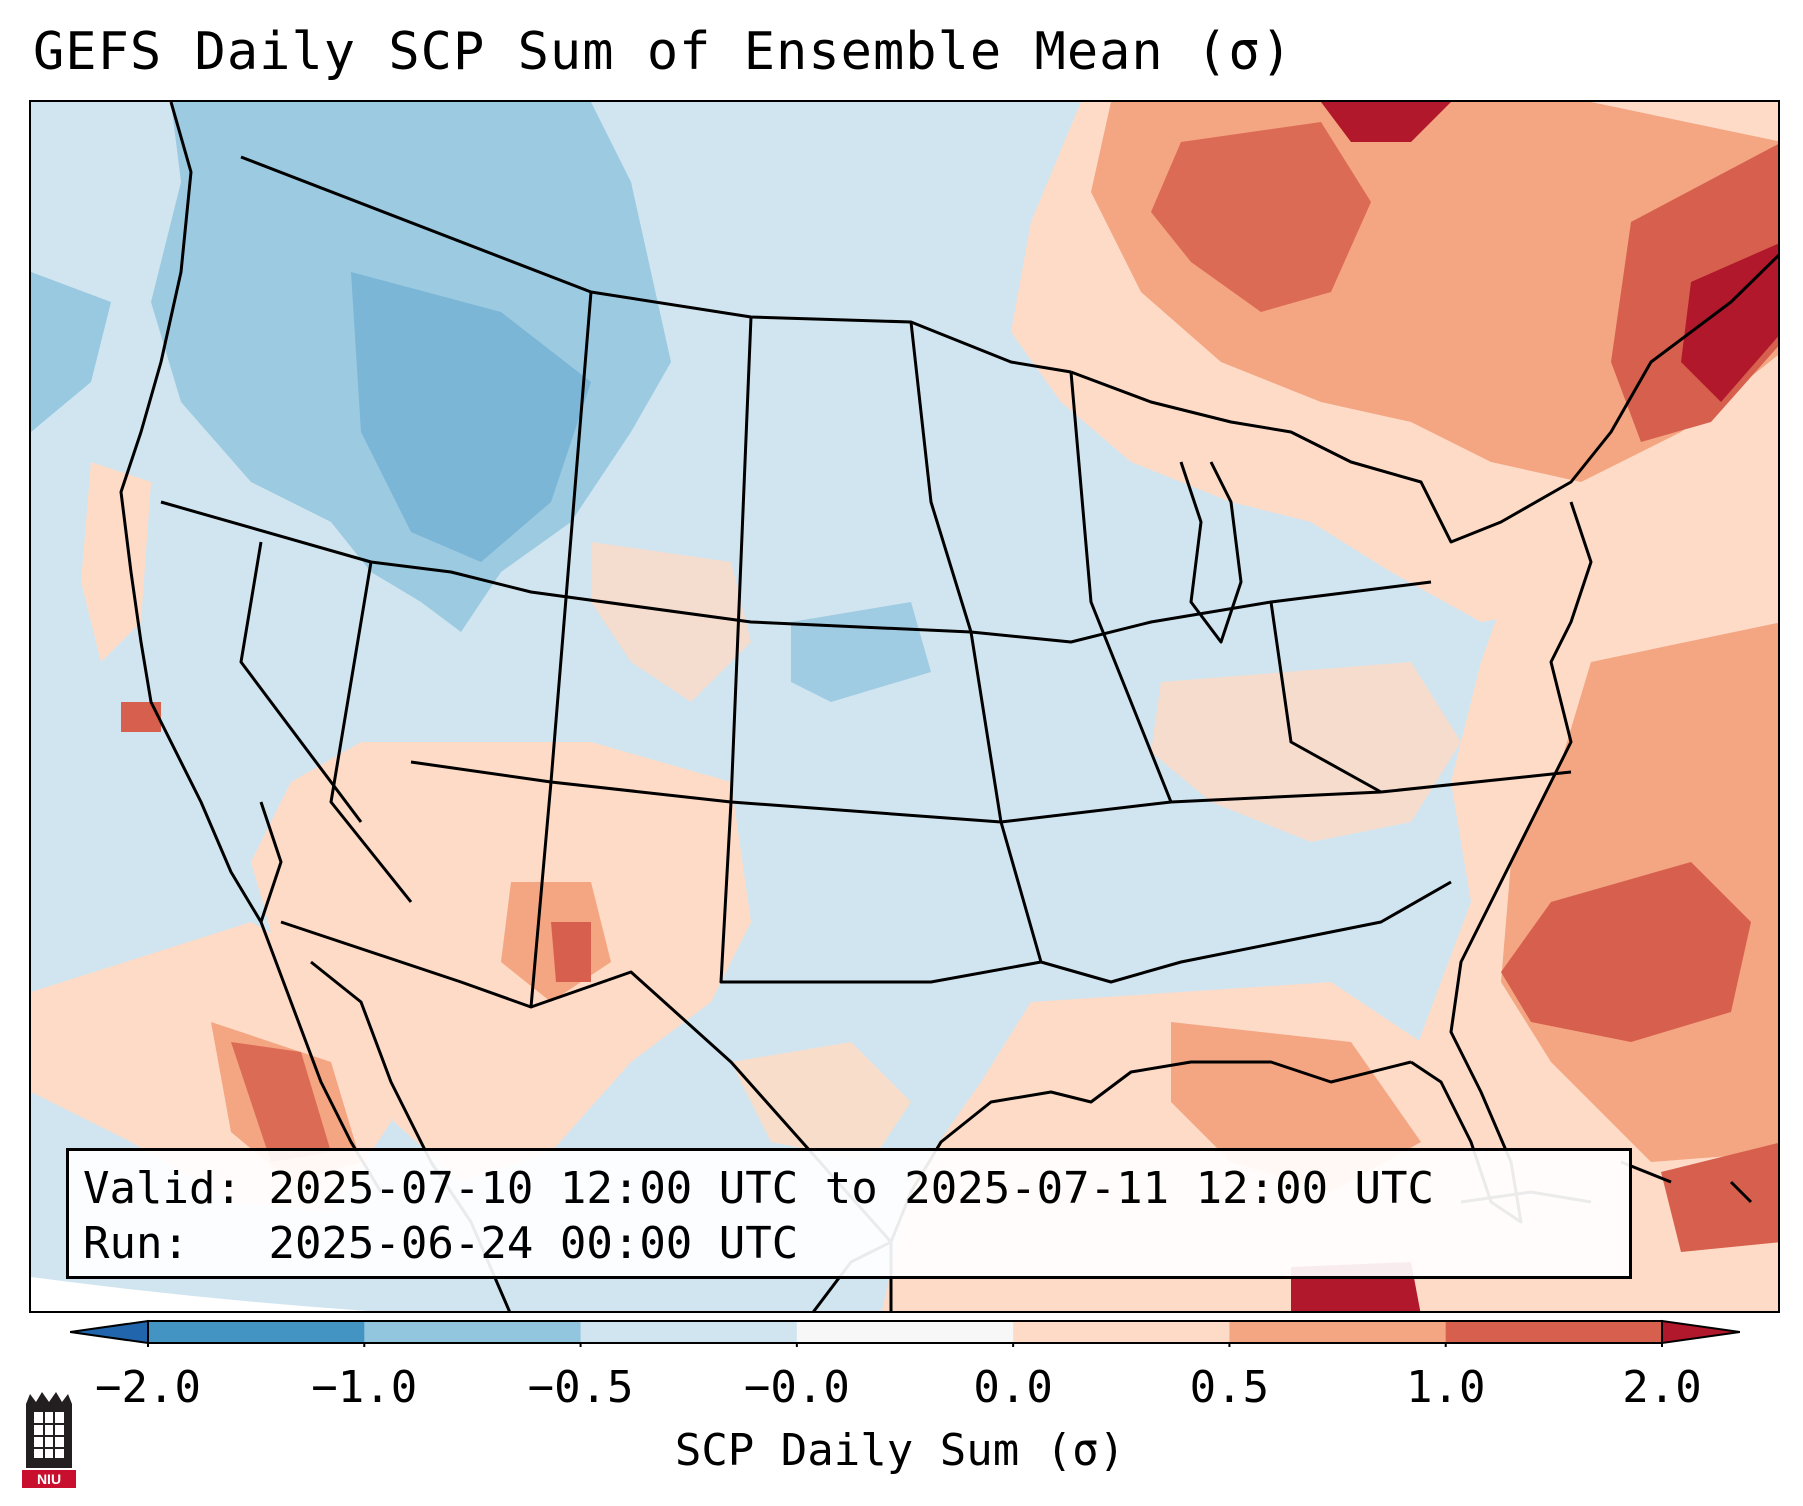 The width and height of the screenshot is (1803, 1506). Describe the element at coordinates (663, 52) in the screenshot. I see `chart-title: GEFS Daily SCP Sum of Ensemble Mean (σ)` at that location.